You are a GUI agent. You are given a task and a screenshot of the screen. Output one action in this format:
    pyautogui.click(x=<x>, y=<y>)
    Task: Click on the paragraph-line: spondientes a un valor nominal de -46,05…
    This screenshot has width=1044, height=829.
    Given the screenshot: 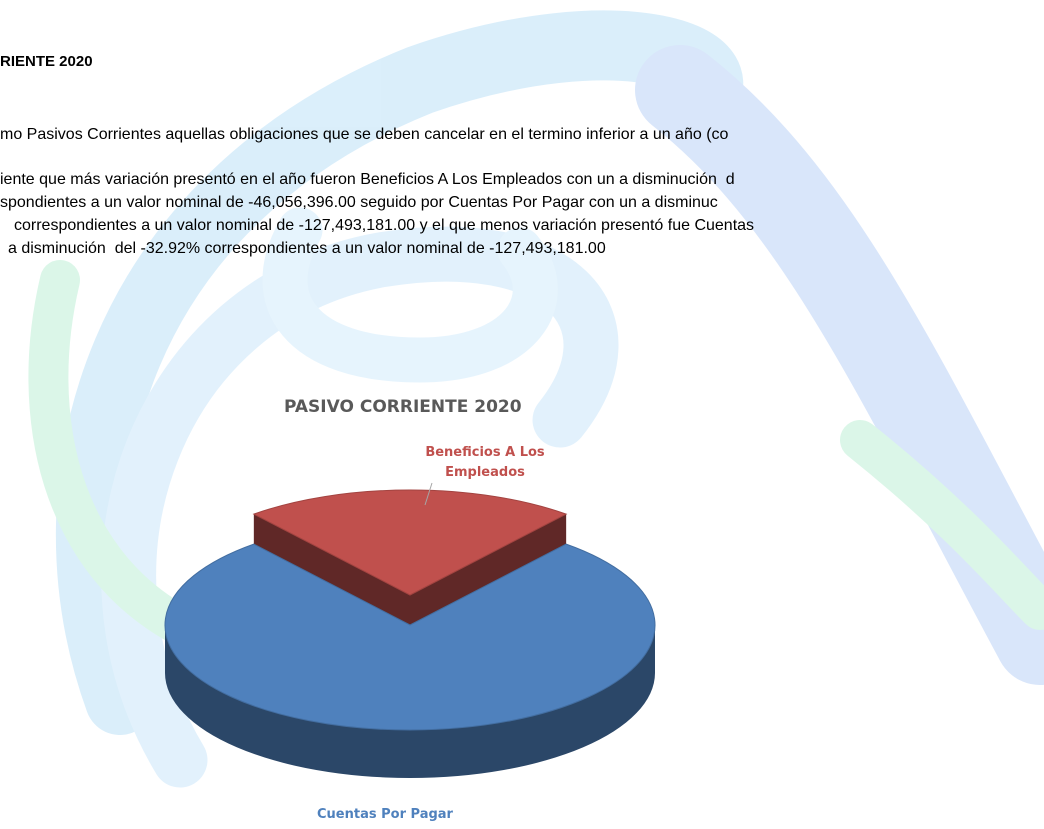 What is the action you would take?
    pyautogui.click(x=359, y=202)
    